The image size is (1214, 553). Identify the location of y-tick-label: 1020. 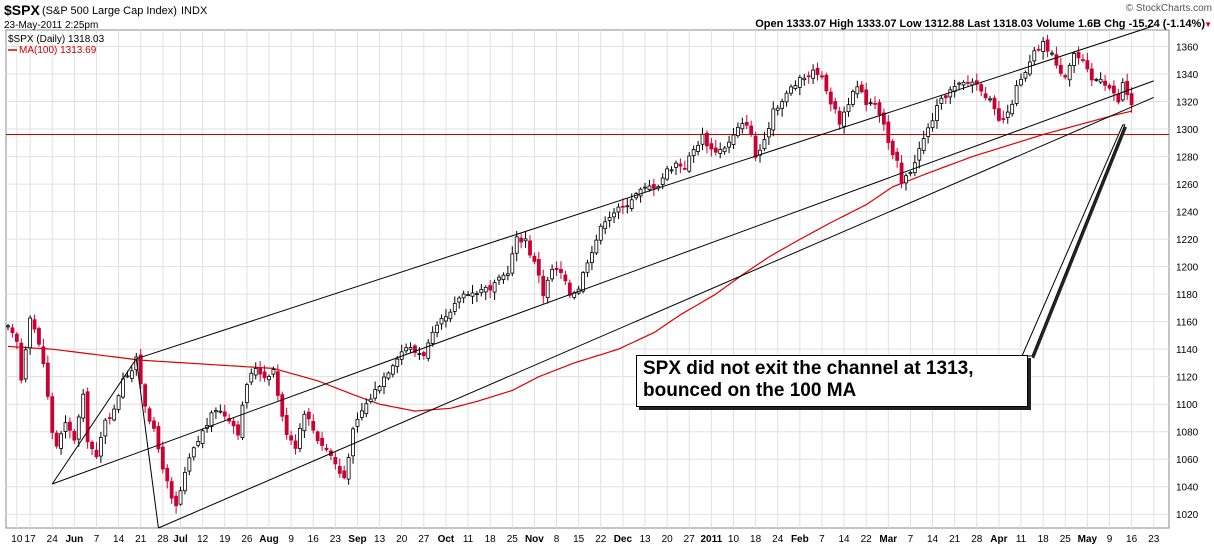
(1187, 515).